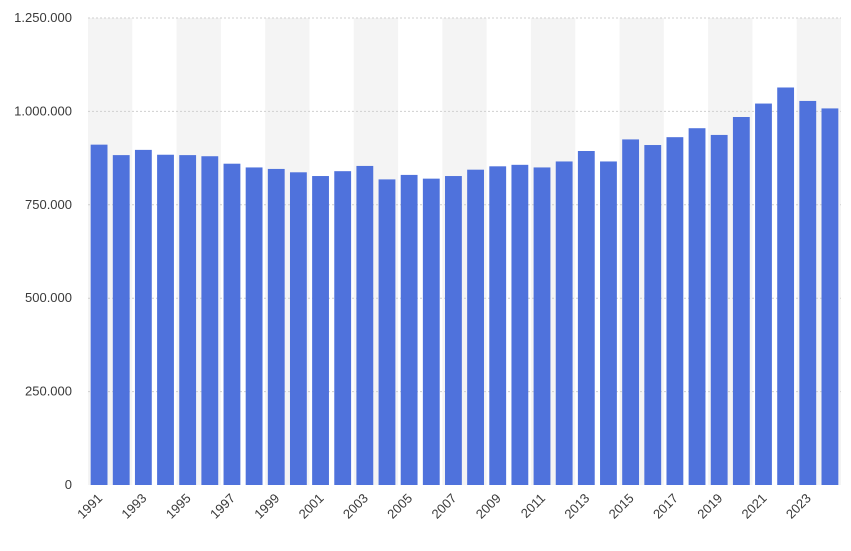 This screenshot has width=851, height=551. What do you see at coordinates (621, 506) in the screenshot?
I see `x-tick-label: 2015` at bounding box center [621, 506].